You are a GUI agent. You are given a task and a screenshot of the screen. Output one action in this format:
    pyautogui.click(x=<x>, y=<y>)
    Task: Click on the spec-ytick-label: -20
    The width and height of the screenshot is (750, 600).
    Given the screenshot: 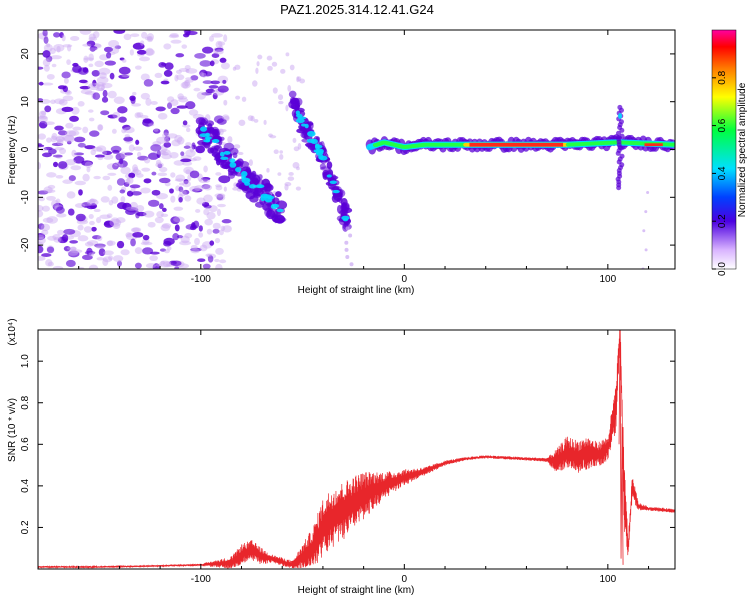 What is the action you would take?
    pyautogui.click(x=25, y=244)
    